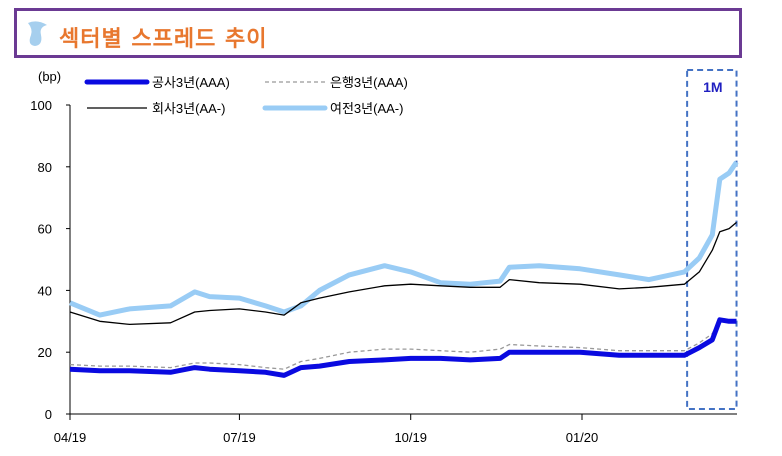 The image size is (782, 456). Describe the element at coordinates (188, 108) in the screenshot. I see `legend-label: 회사3년(AA-)` at that location.